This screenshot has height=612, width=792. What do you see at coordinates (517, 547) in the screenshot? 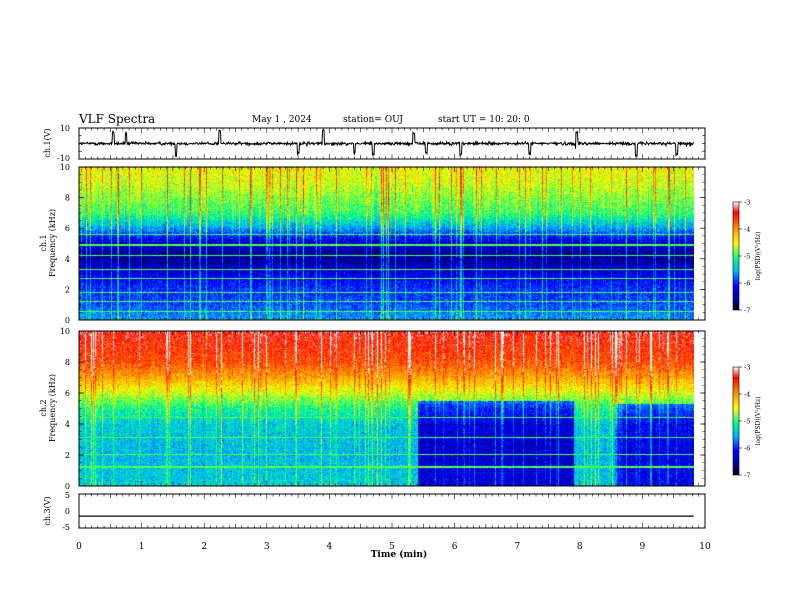
I see `x-tick-label: 7` at bounding box center [517, 547].